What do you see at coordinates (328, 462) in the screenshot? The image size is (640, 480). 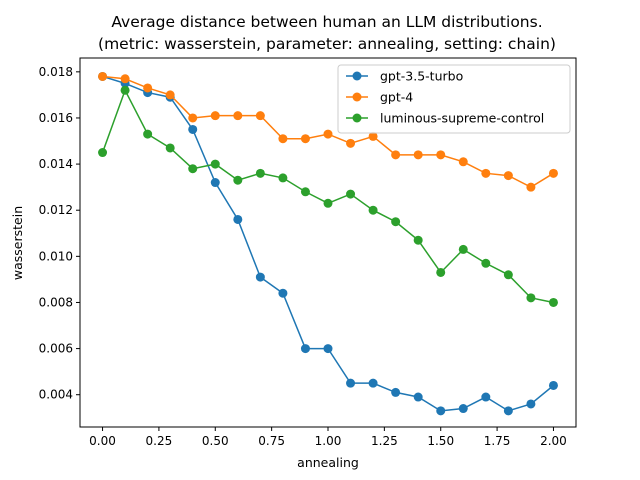 I see `x-axis-label: annealing` at bounding box center [328, 462].